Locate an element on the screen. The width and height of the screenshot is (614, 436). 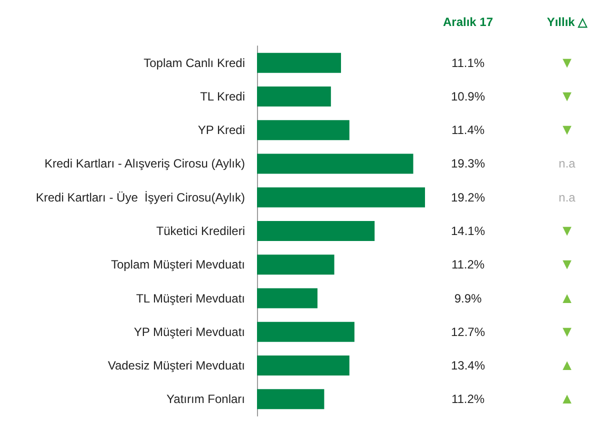
y-tick-label: TL Müşteri Mevduatı is located at coordinates (190, 298).